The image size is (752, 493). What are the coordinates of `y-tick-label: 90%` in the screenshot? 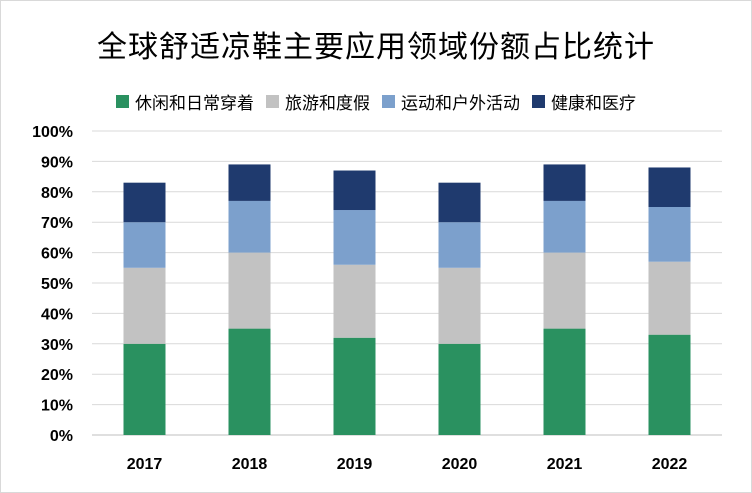 It's located at (57, 162).